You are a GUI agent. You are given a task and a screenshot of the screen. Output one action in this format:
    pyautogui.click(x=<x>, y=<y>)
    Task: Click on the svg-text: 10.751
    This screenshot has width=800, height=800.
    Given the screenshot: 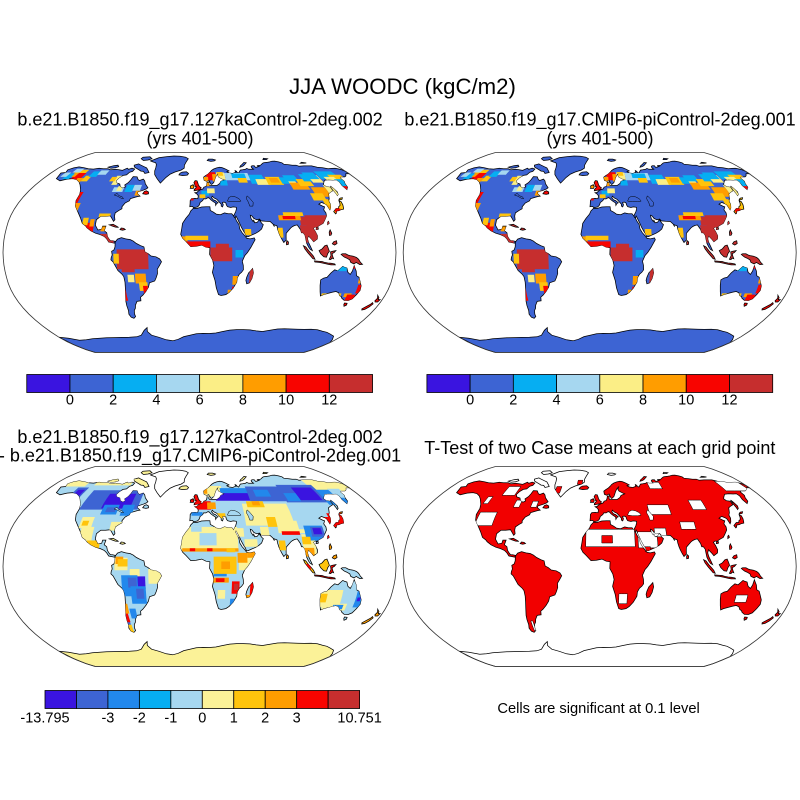 What is the action you would take?
    pyautogui.click(x=359, y=718)
    